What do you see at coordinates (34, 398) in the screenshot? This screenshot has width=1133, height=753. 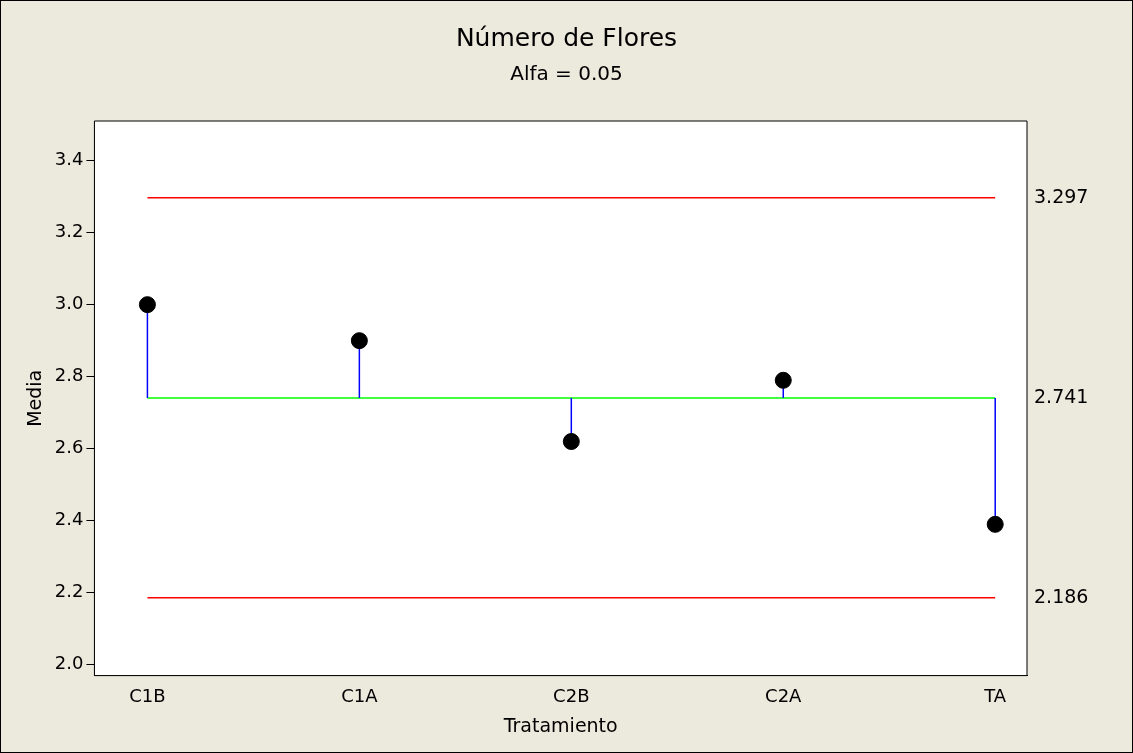 I see `y-axis-title: Media` at bounding box center [34, 398].